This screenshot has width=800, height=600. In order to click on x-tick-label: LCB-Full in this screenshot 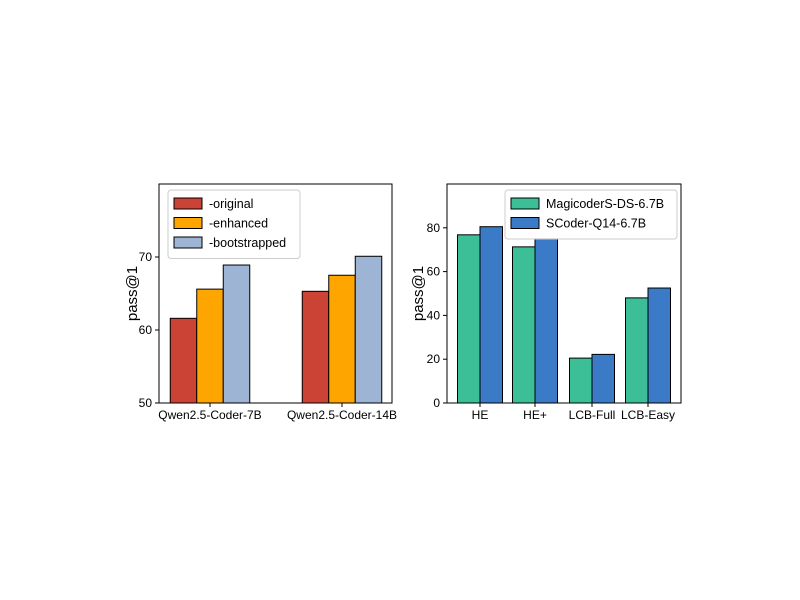, I will do `click(592, 415)`.